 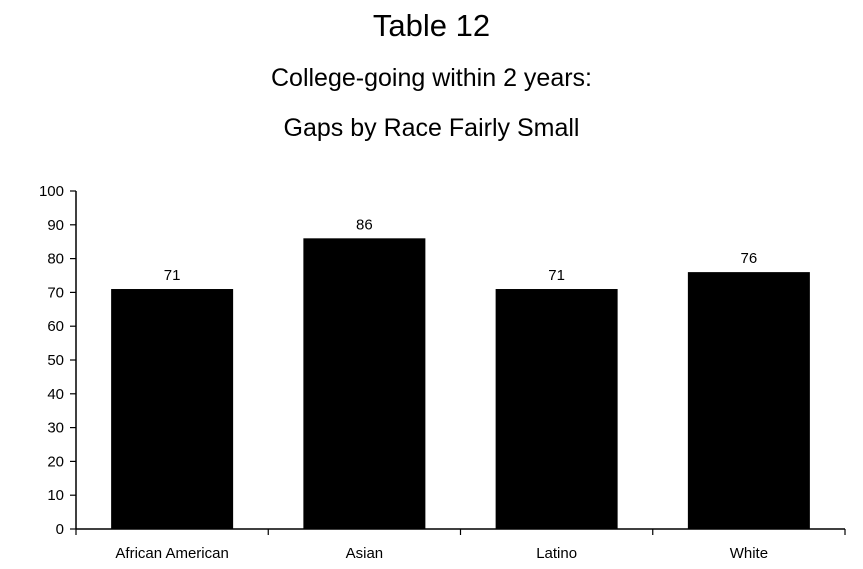 What do you see at coordinates (55, 461) in the screenshot?
I see `y-tick-label: 20` at bounding box center [55, 461].